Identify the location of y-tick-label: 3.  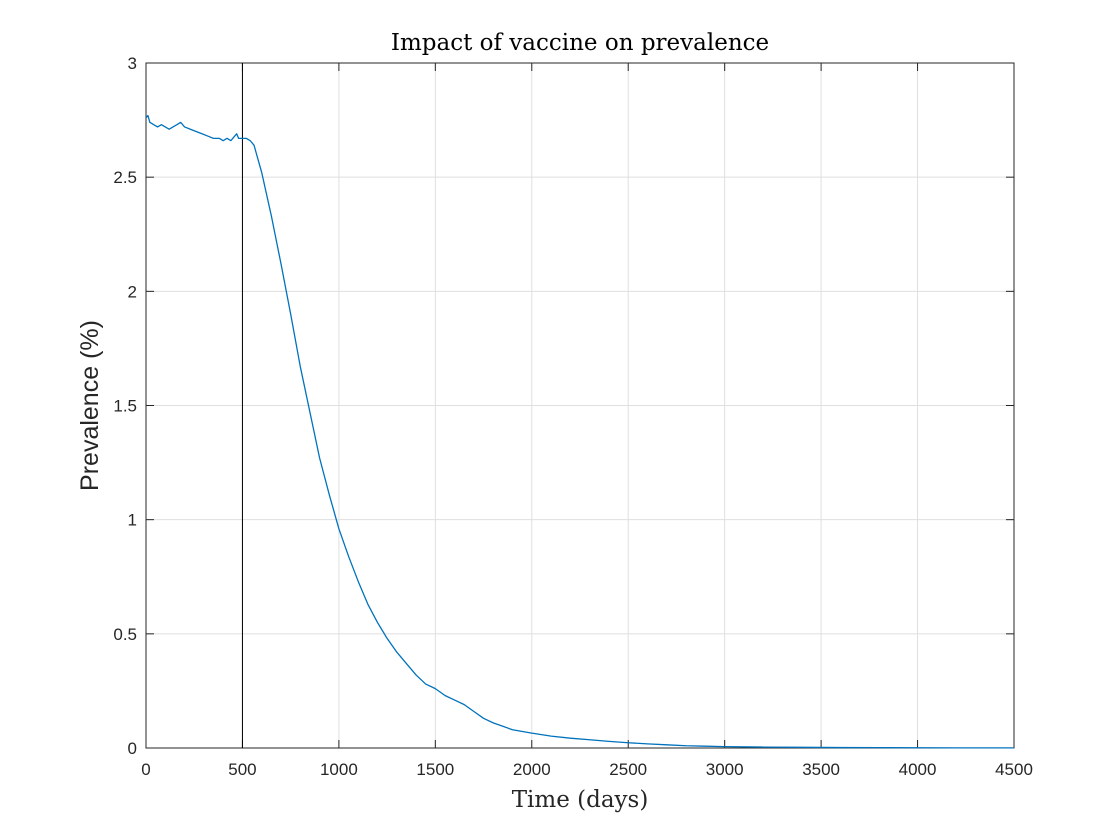
(132, 63).